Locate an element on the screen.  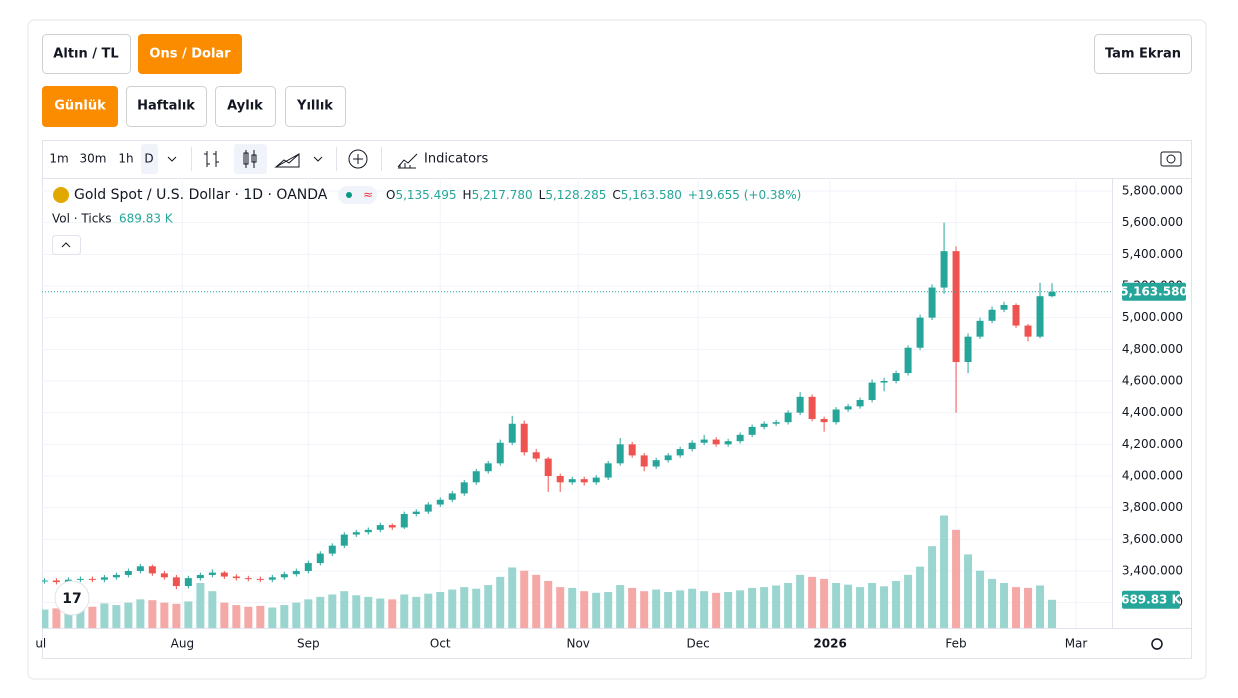
compare-icon is located at coordinates (358, 159).